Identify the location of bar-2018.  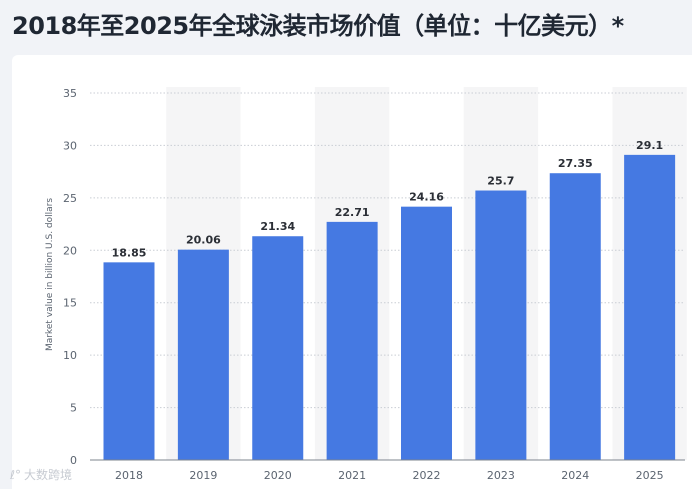
(129, 361).